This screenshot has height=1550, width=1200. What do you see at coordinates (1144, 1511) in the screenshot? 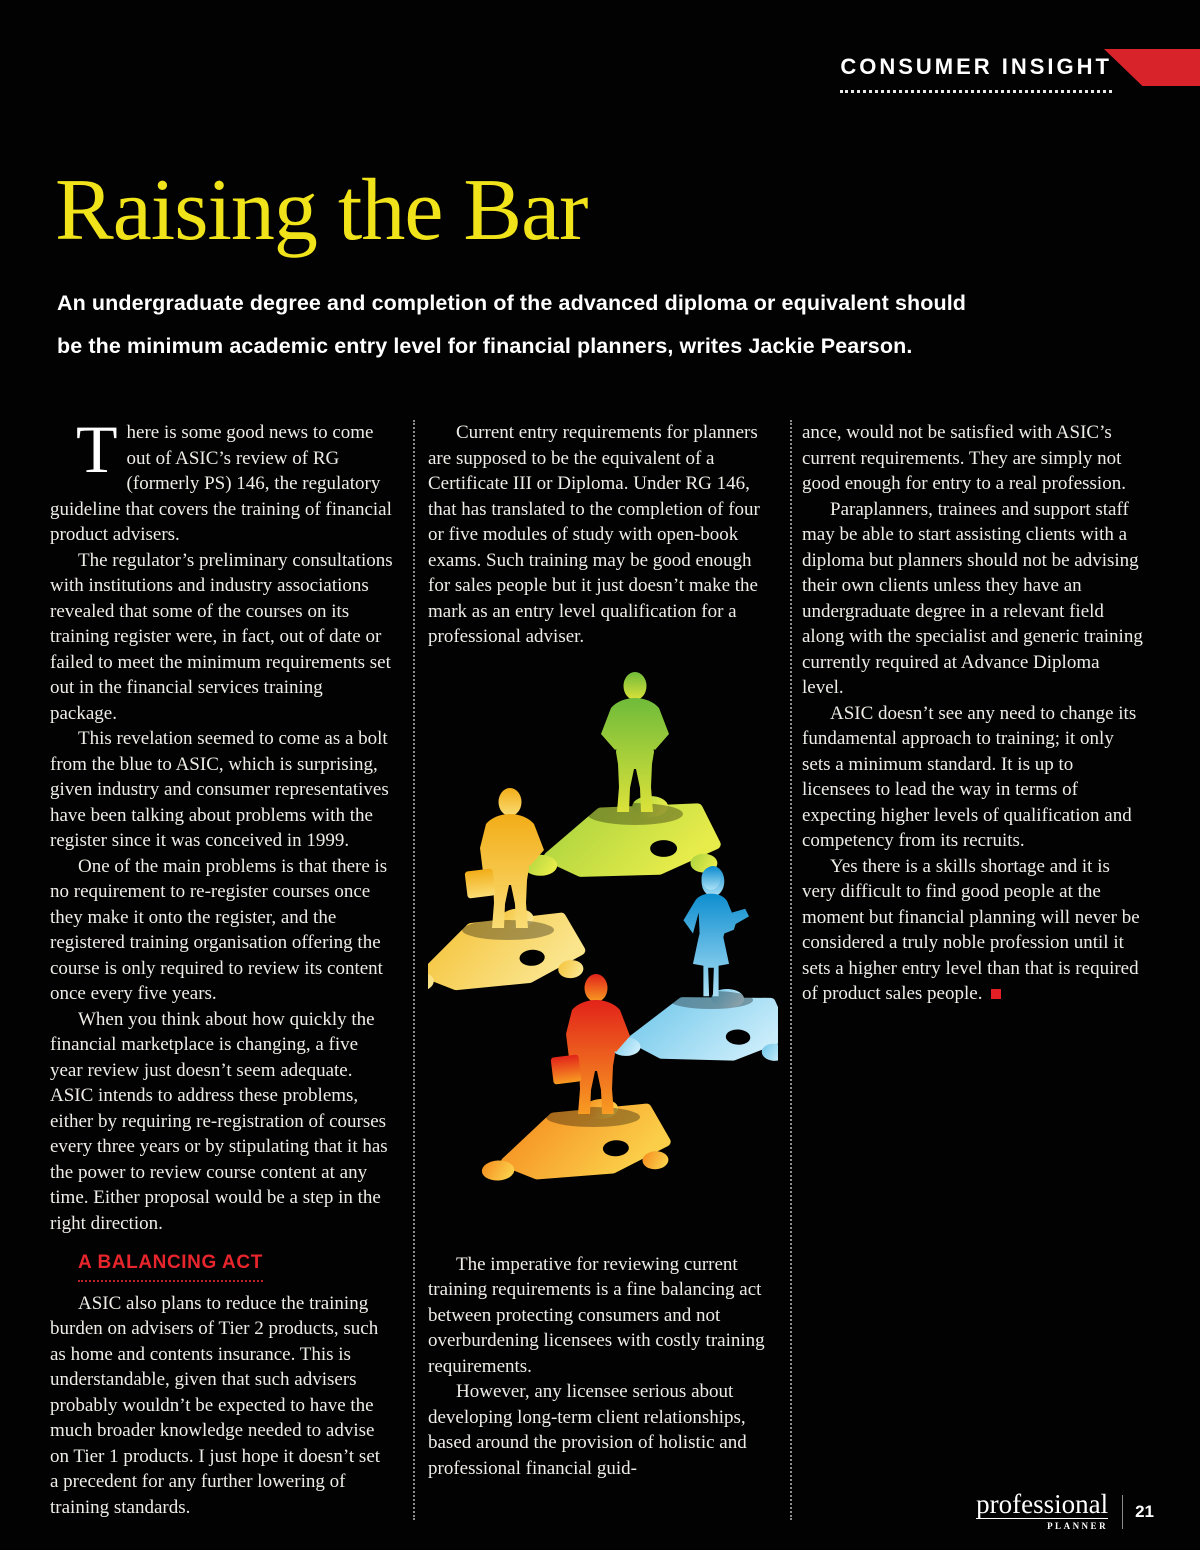
I see `page-number: 21` at bounding box center [1144, 1511].